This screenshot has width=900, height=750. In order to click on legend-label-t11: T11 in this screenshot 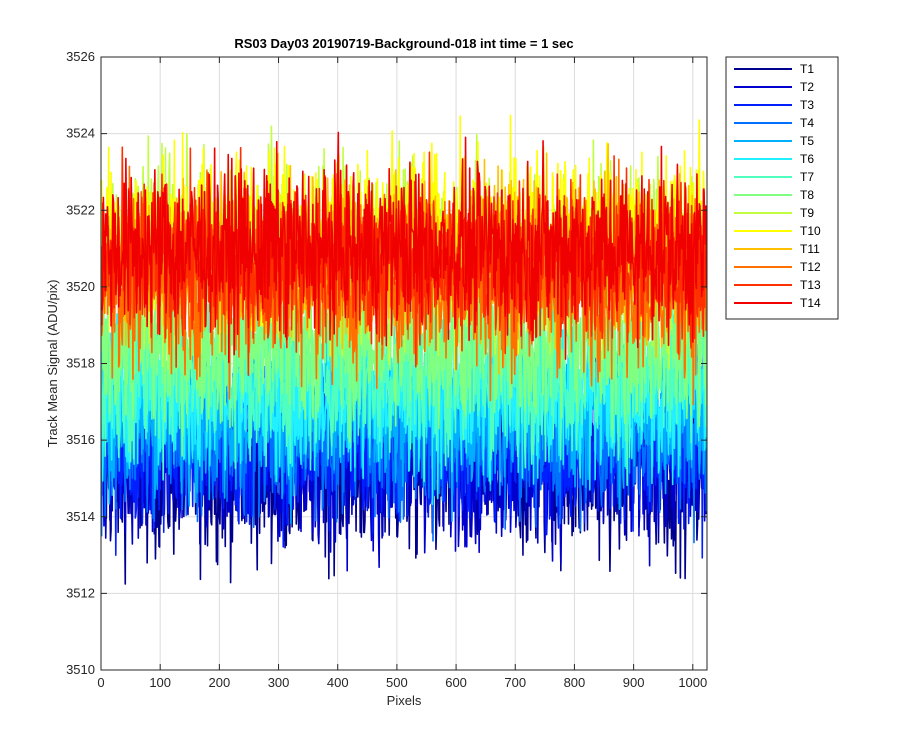, I will do `click(810, 249)`.